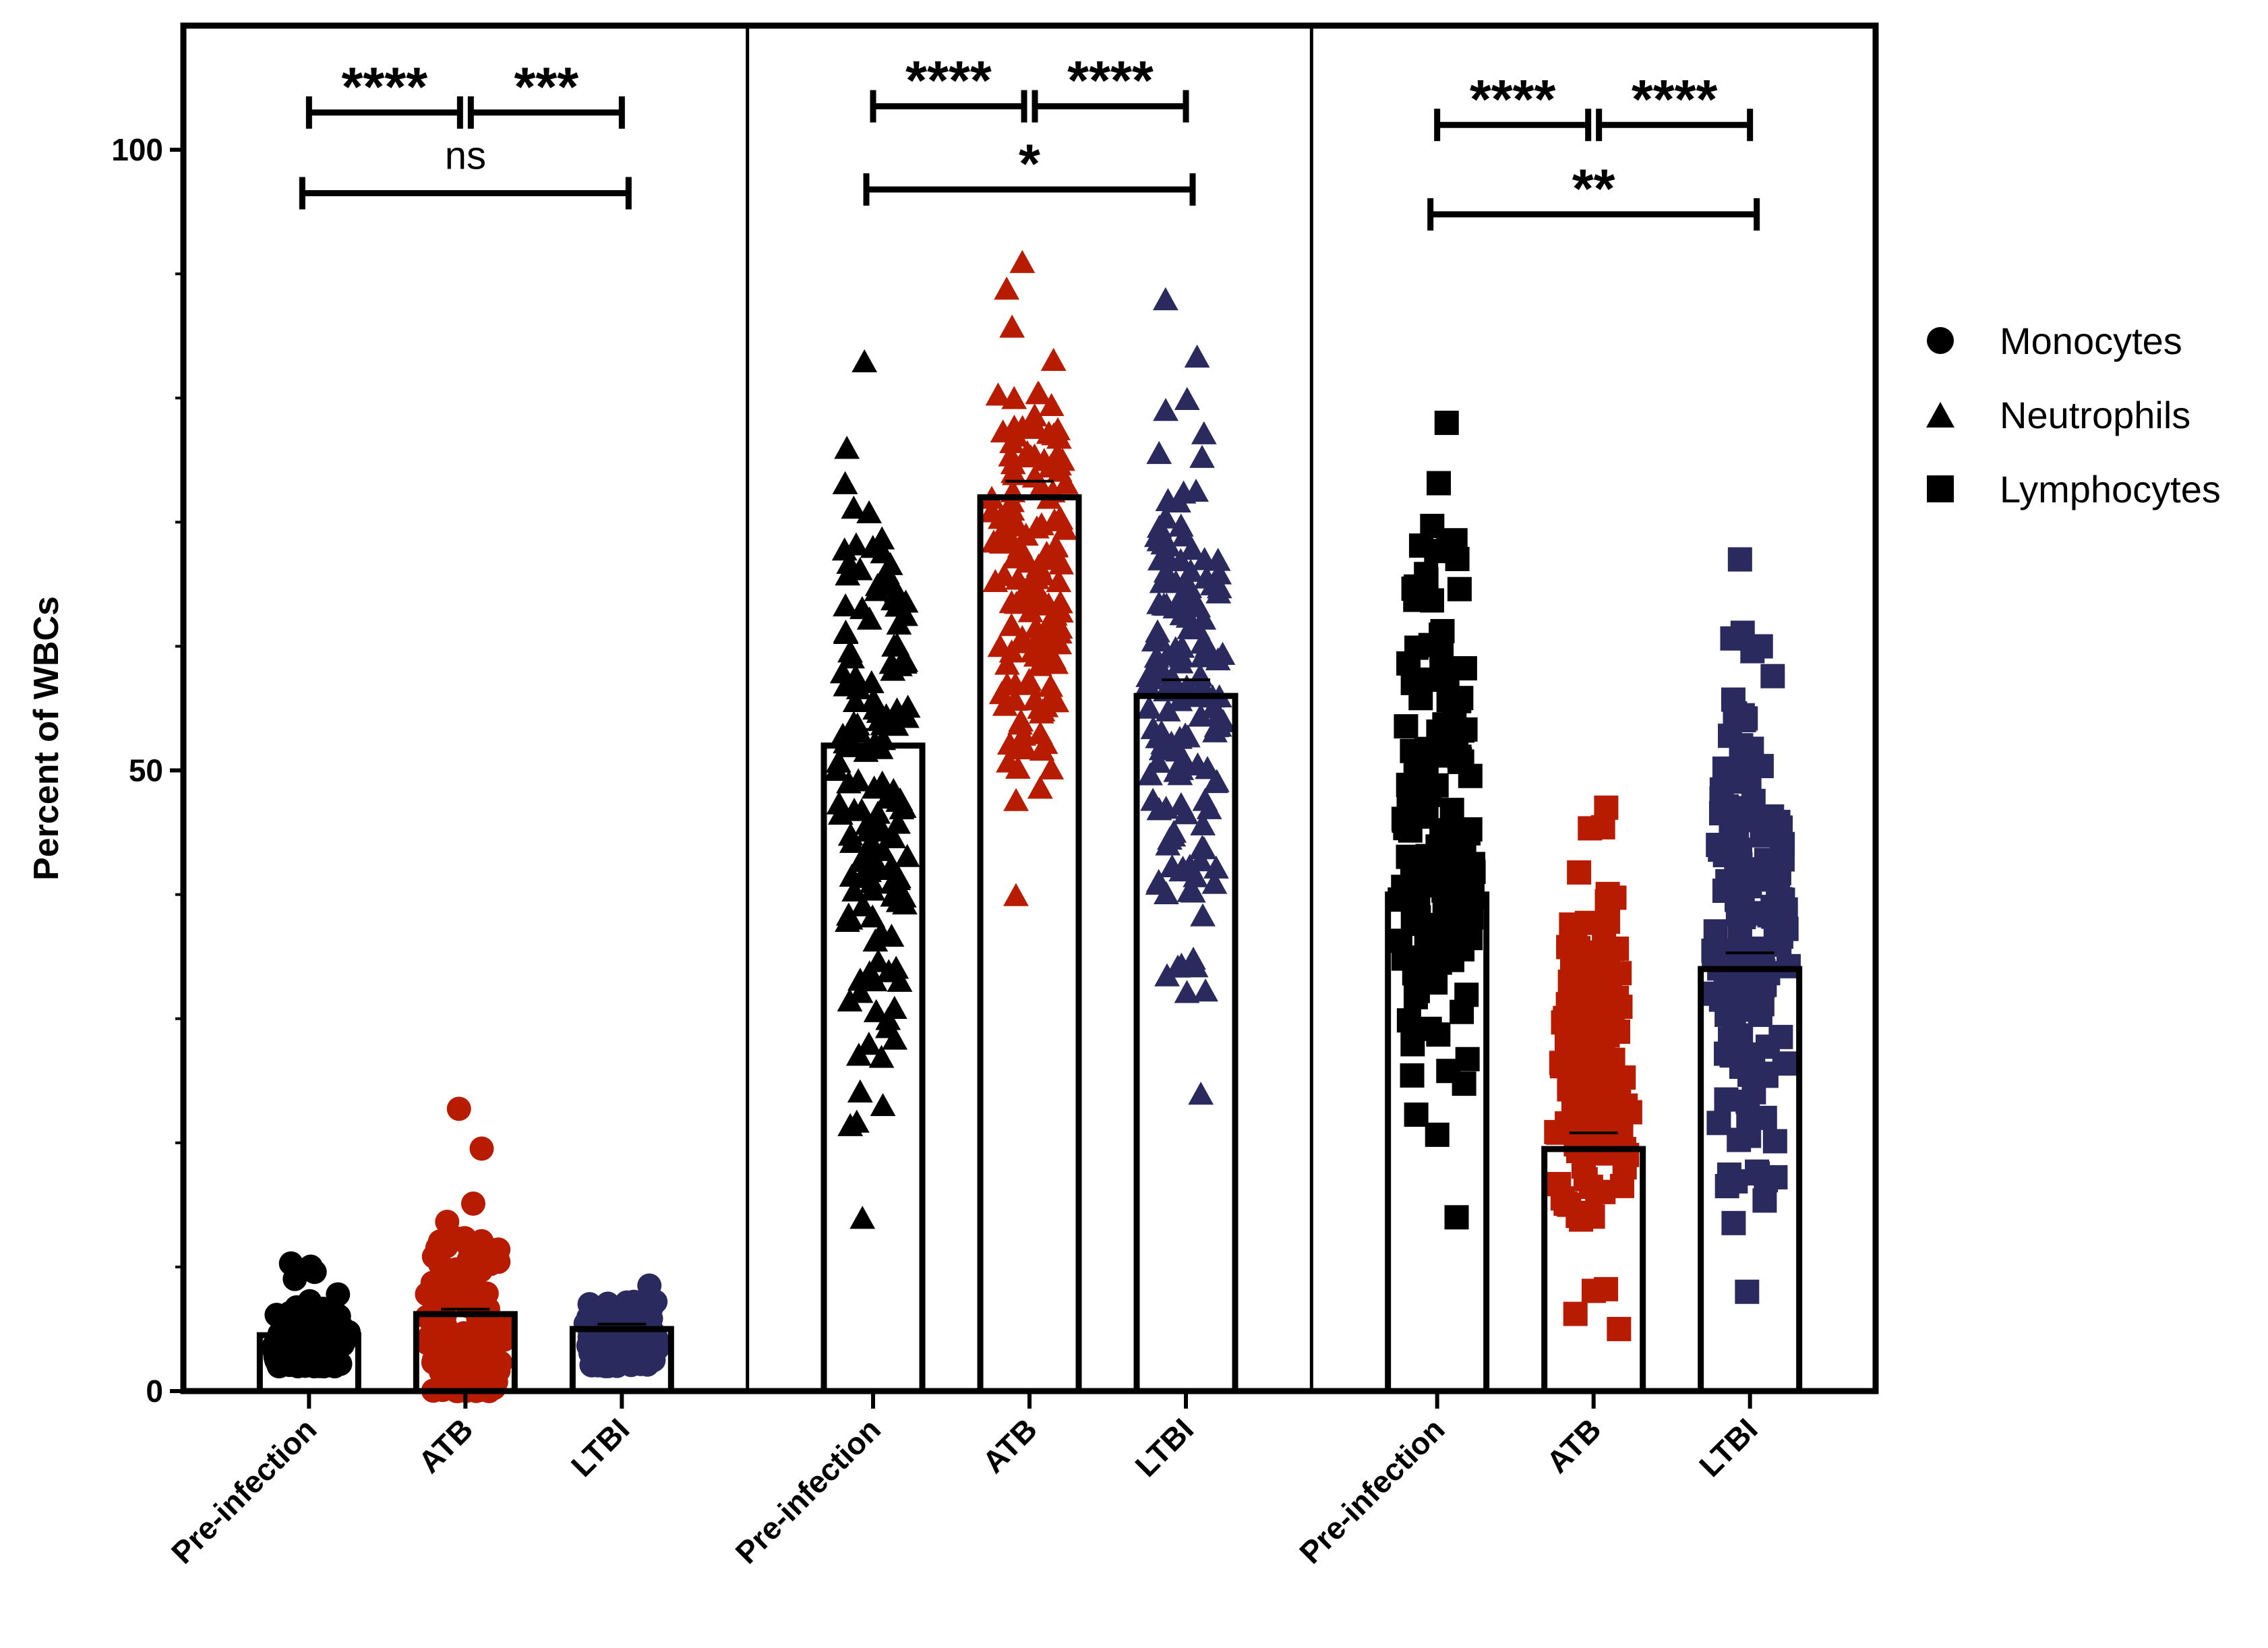 This screenshot has height=1648, width=2268. What do you see at coordinates (1513, 99) in the screenshot?
I see `significance-label: ****` at bounding box center [1513, 99].